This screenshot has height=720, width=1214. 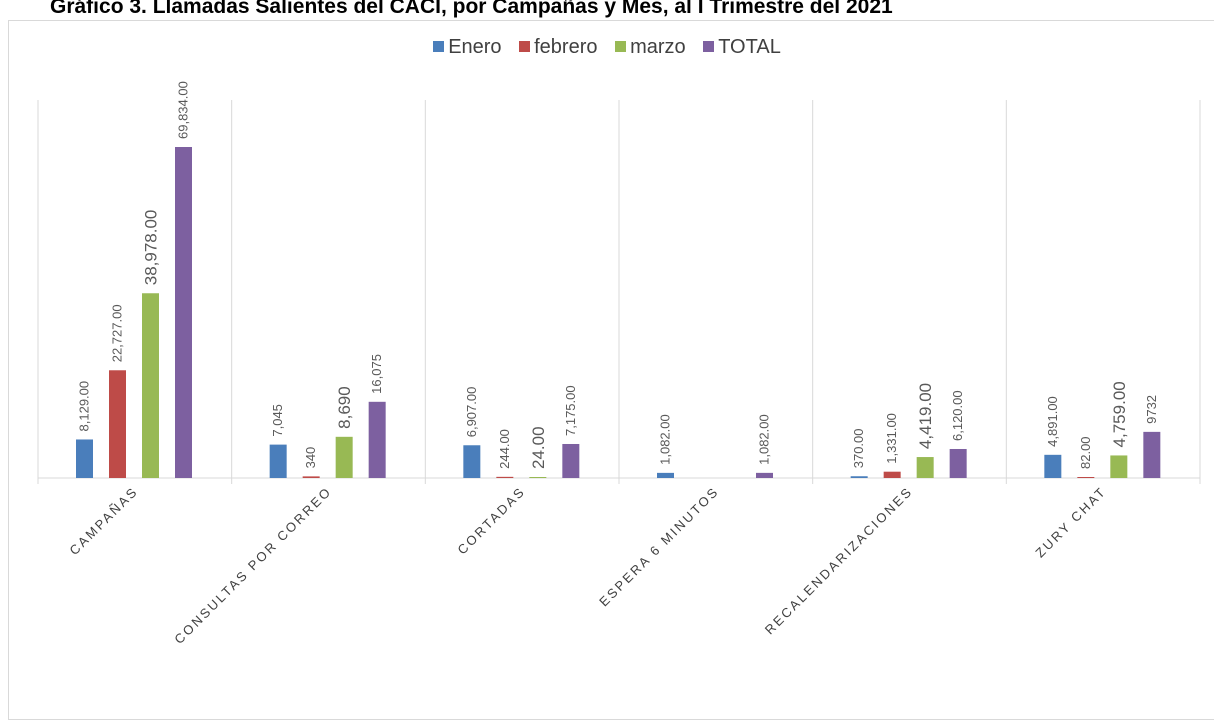 What do you see at coordinates (566, 47) in the screenshot?
I see `legend-label-febrero: febrero` at bounding box center [566, 47].